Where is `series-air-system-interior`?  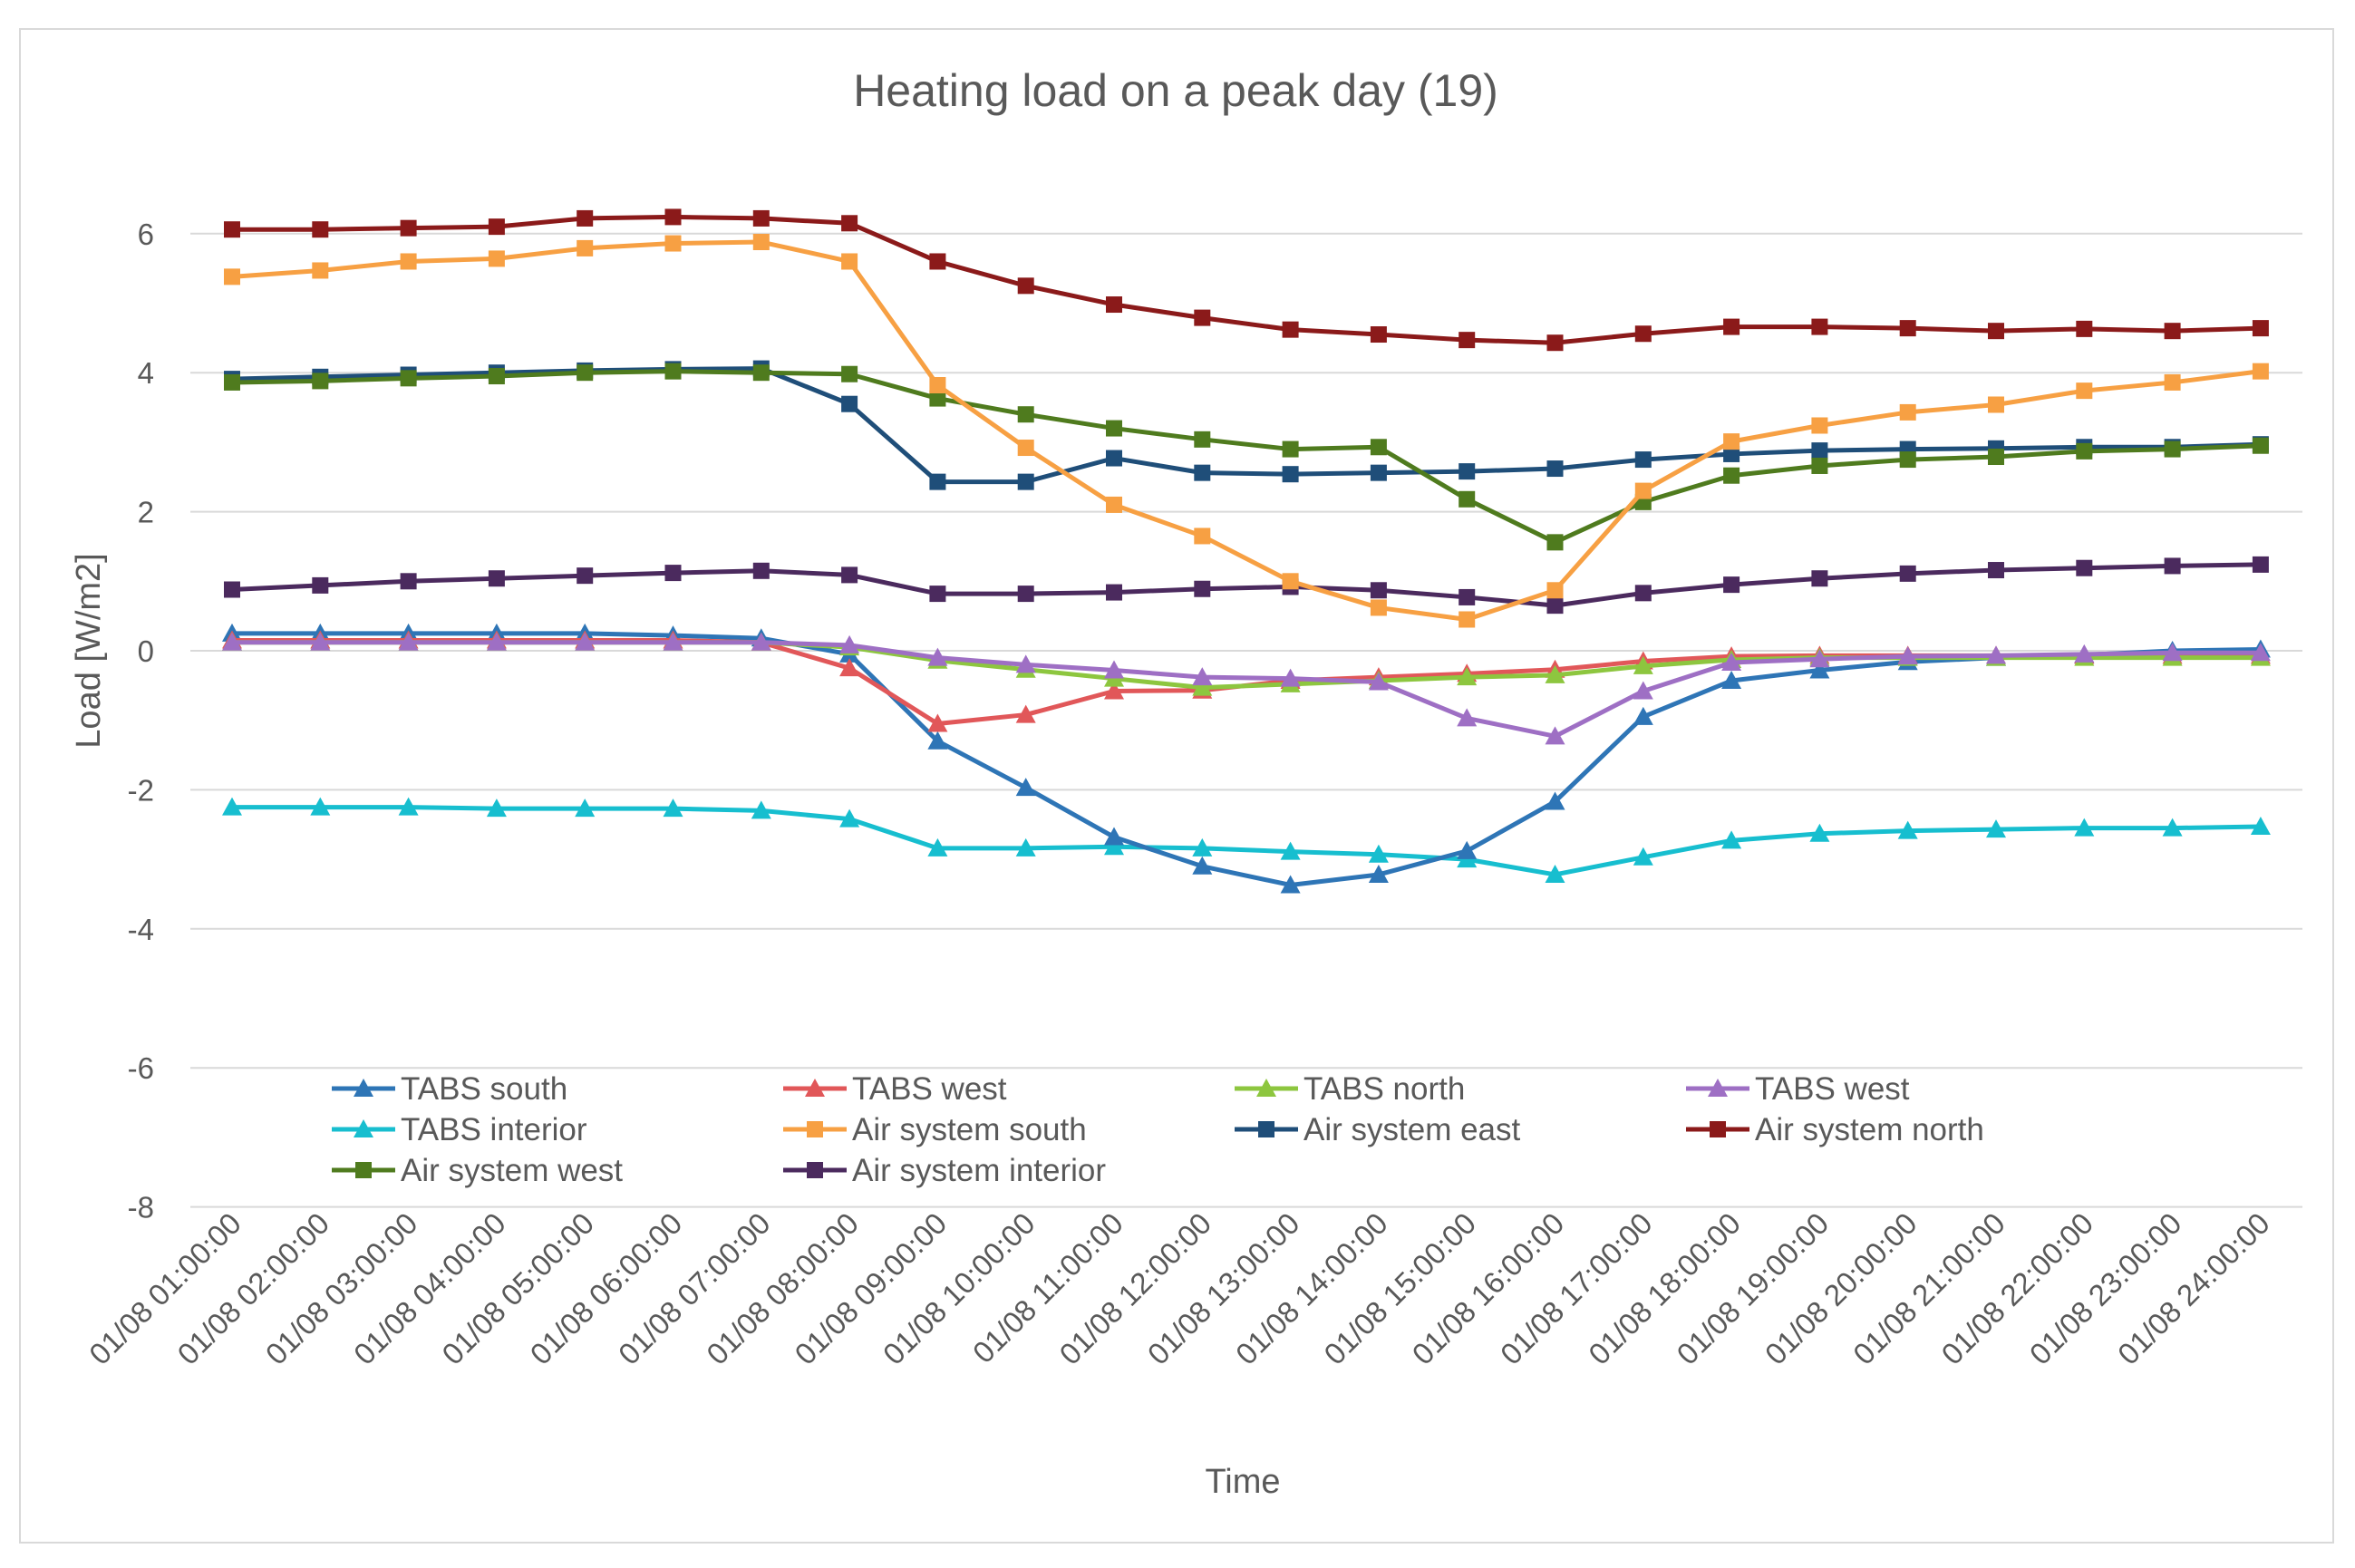 series-air-system-interior is located at coordinates (1246, 585).